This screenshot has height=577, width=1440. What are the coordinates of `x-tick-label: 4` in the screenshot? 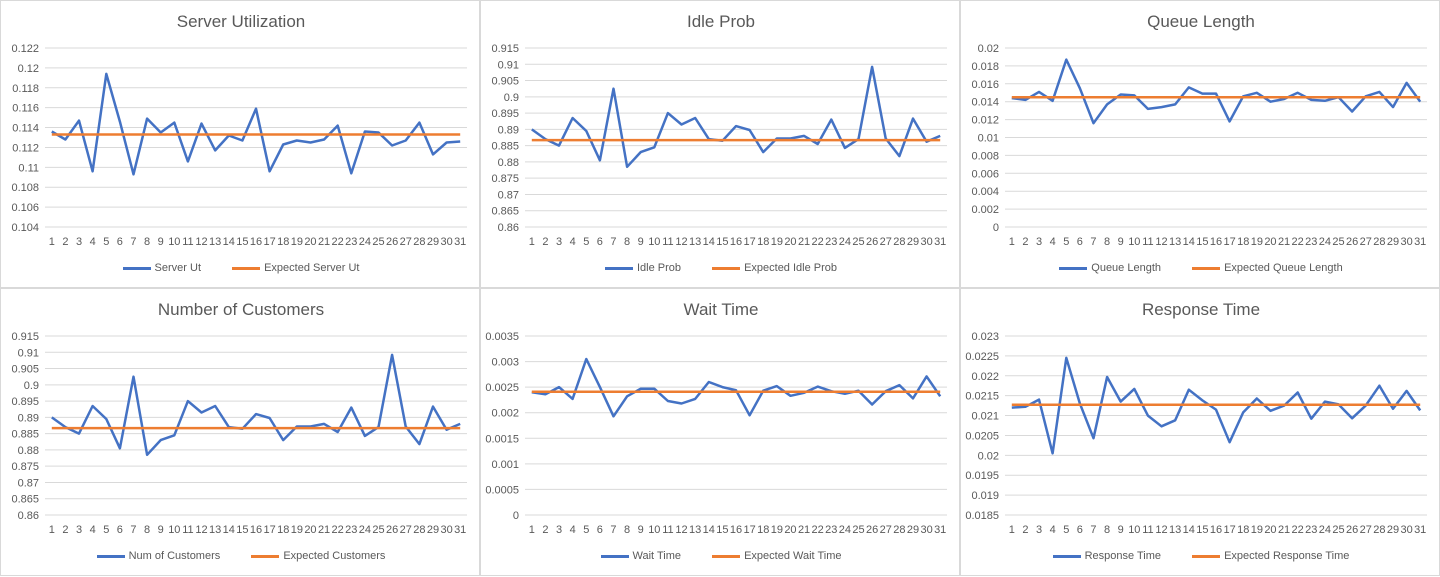 It's located at (93, 242).